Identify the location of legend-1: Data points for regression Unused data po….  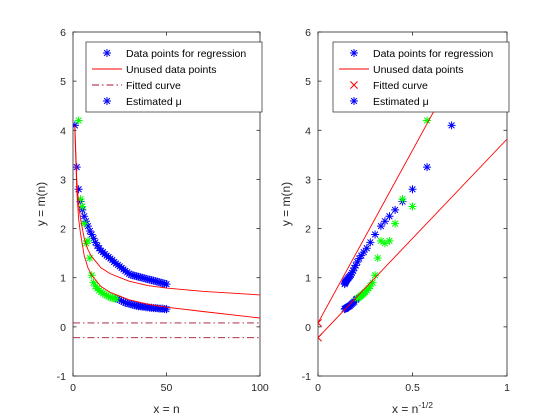
(174, 77).